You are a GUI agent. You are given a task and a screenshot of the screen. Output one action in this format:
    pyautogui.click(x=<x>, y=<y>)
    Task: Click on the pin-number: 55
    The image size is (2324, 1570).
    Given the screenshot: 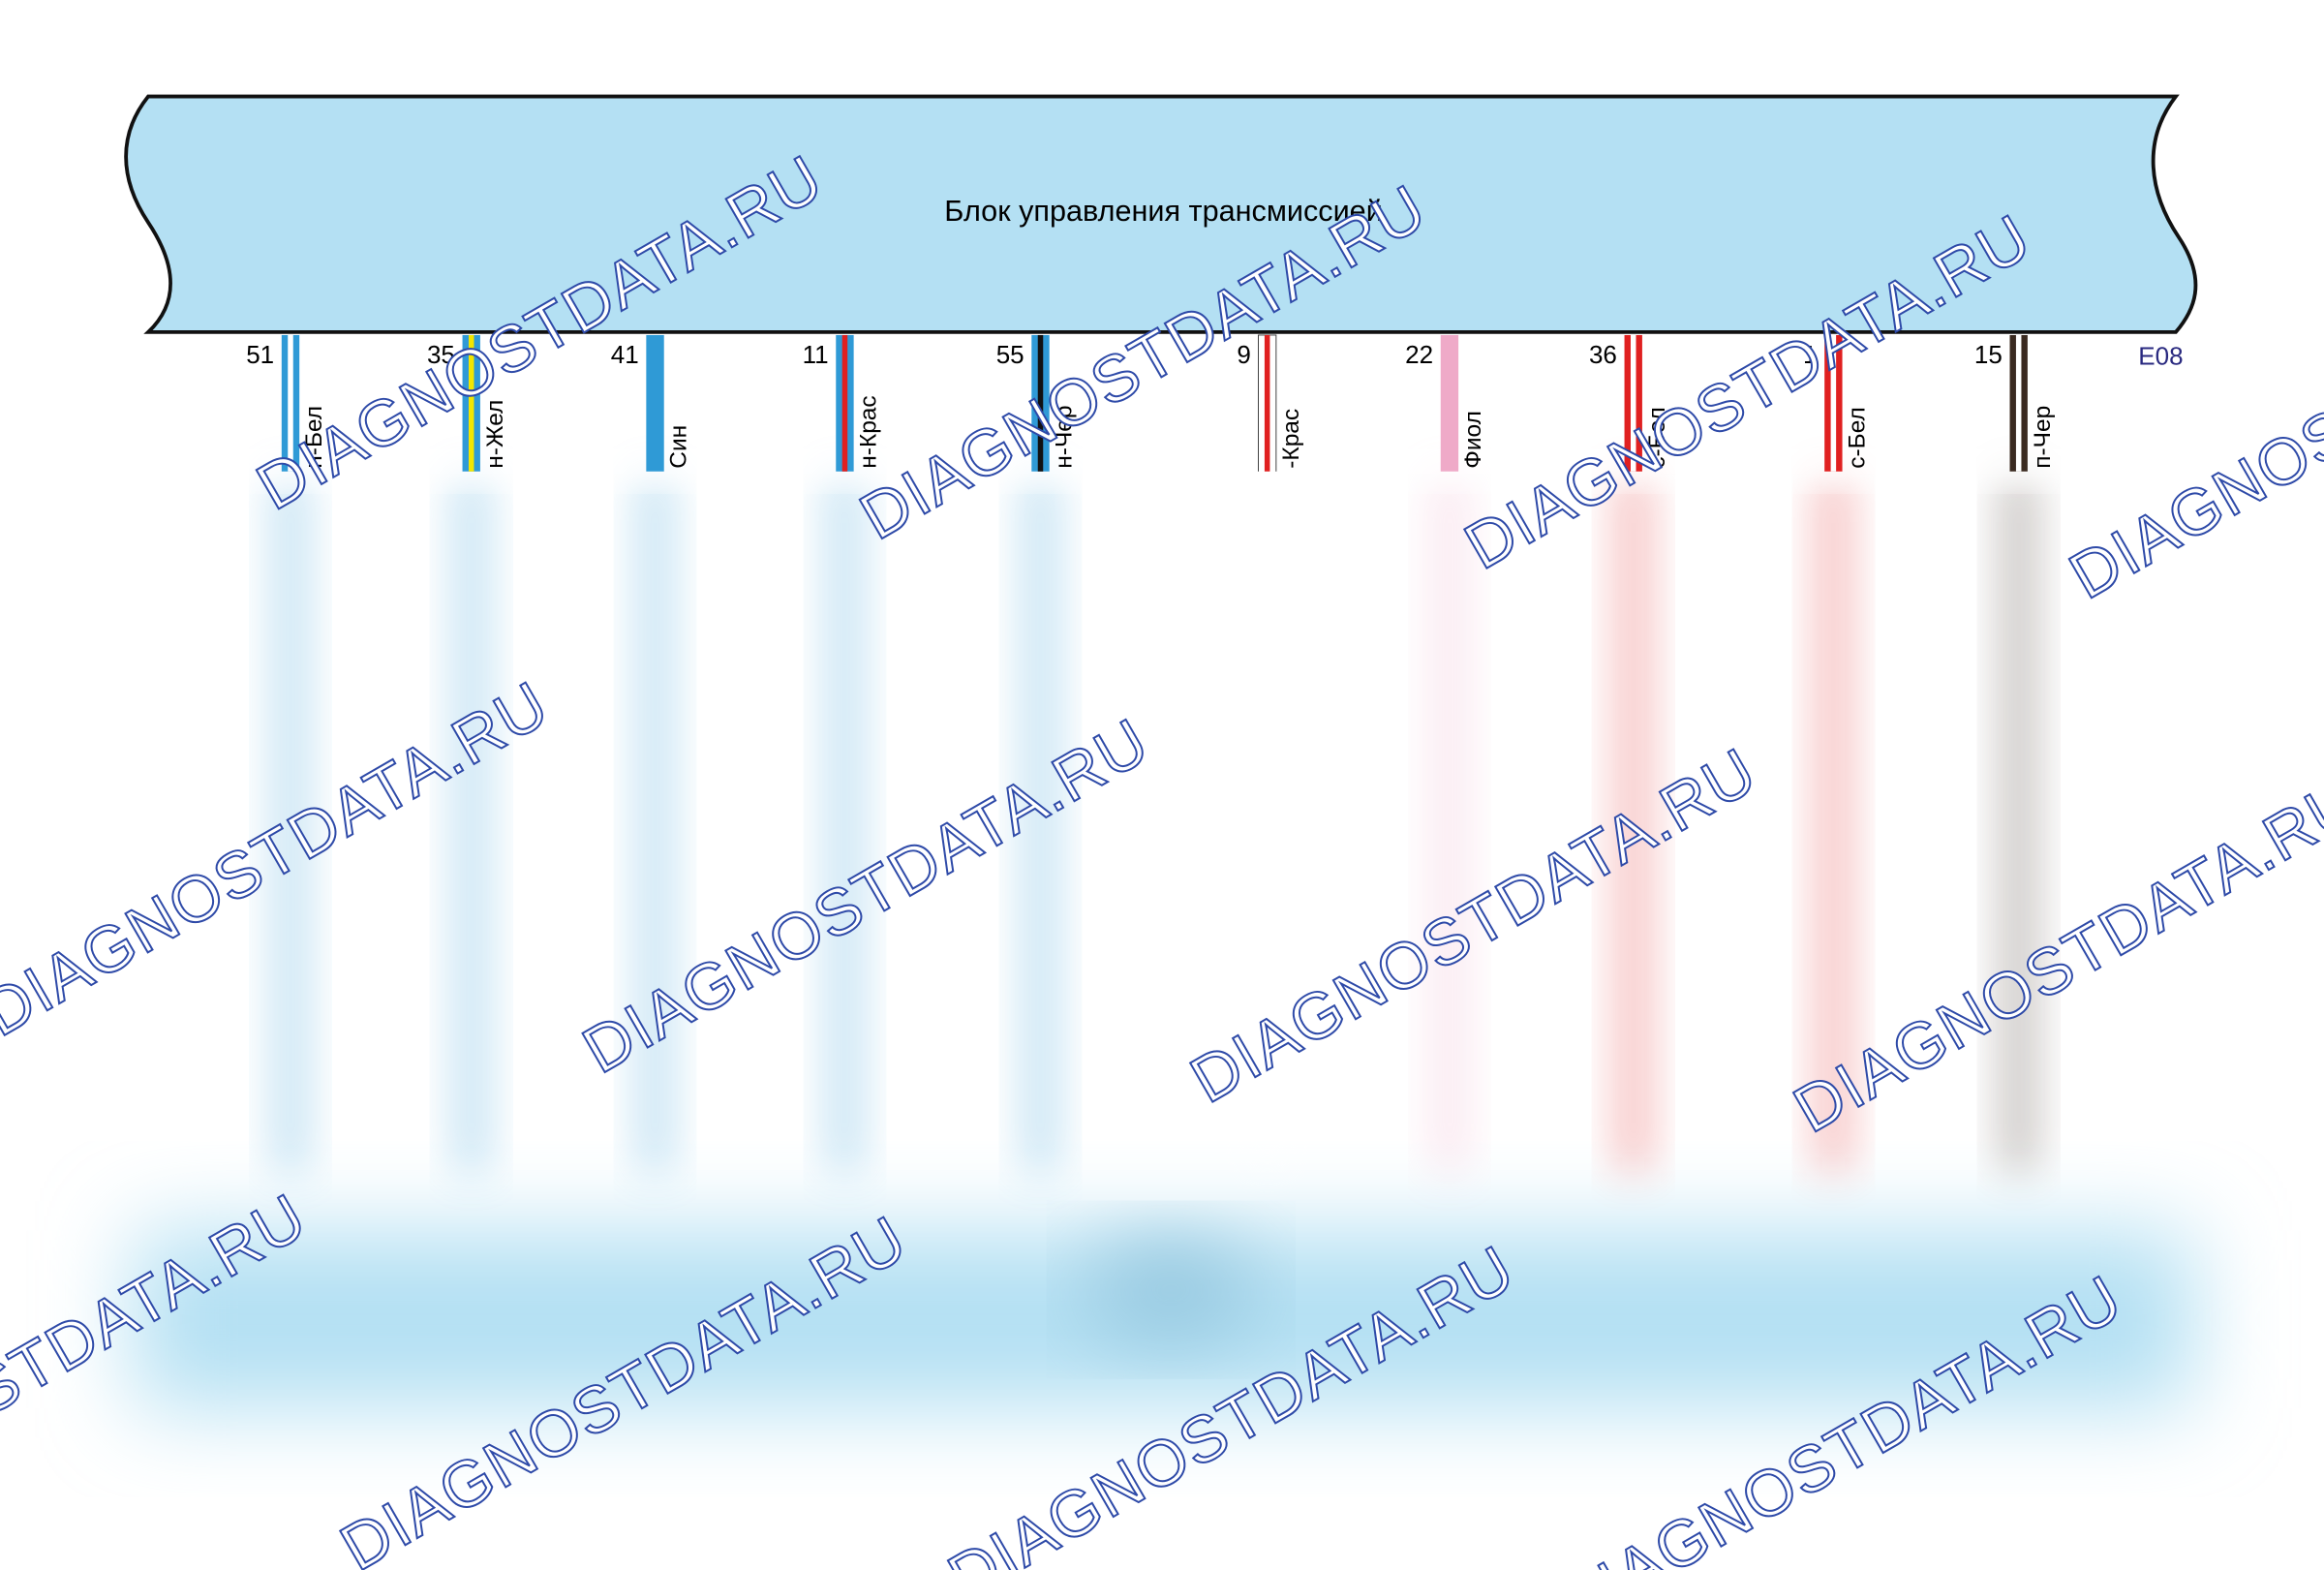 What is the action you would take?
    pyautogui.click(x=1010, y=355)
    